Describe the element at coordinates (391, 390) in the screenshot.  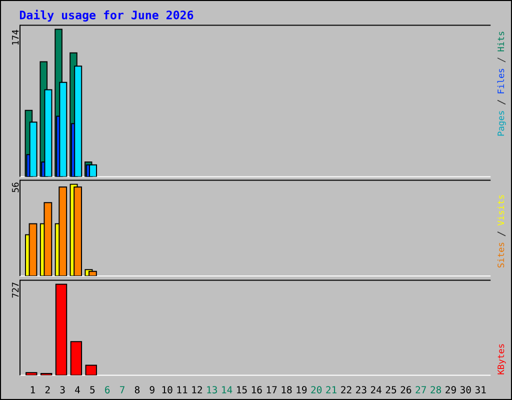
I see `x-tick-label: 25` at that location.